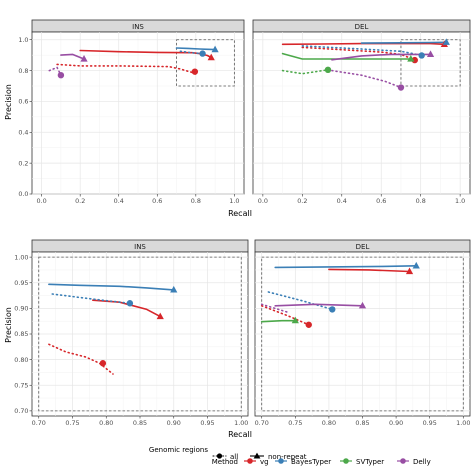 This screenshot has height=474, width=474. Describe the element at coordinates (250, 461) in the screenshot. I see `legend-vg-marker` at that location.